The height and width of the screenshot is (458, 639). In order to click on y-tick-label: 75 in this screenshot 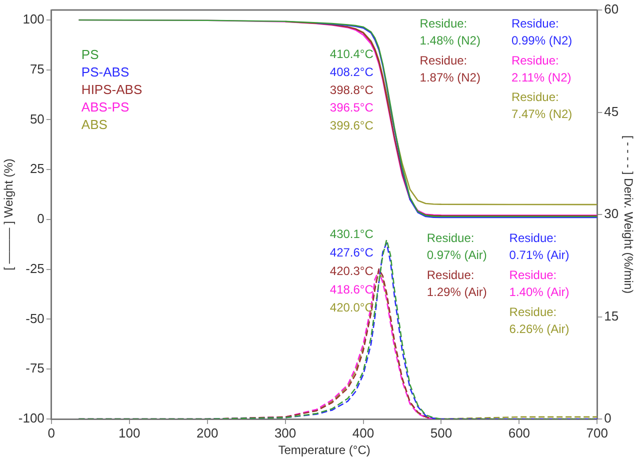, I will do `click(37, 68)`.